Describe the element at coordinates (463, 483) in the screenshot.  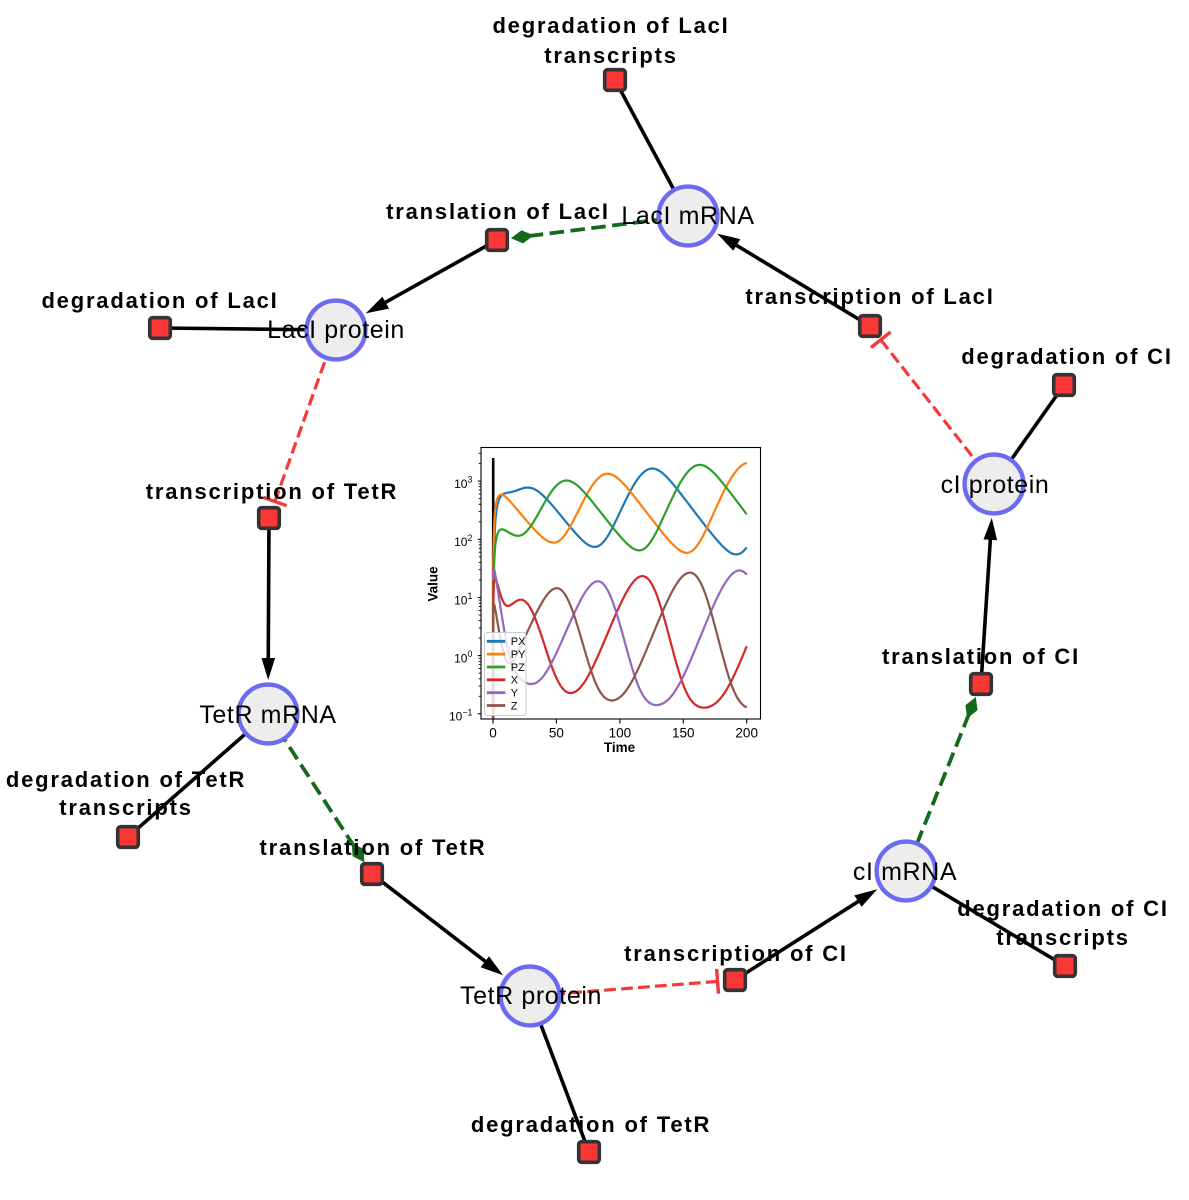
I see `svg-text: 103` at that location.